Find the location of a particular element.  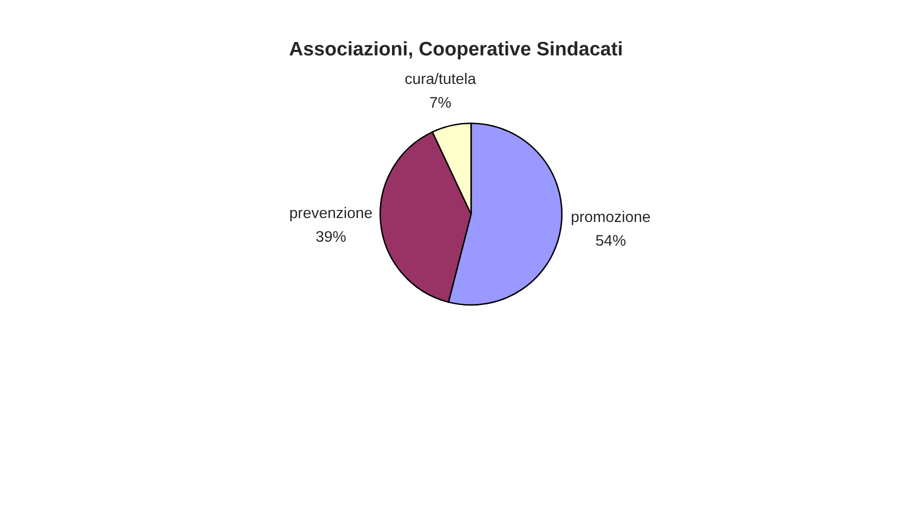

slice-label: promozione is located at coordinates (611, 218).